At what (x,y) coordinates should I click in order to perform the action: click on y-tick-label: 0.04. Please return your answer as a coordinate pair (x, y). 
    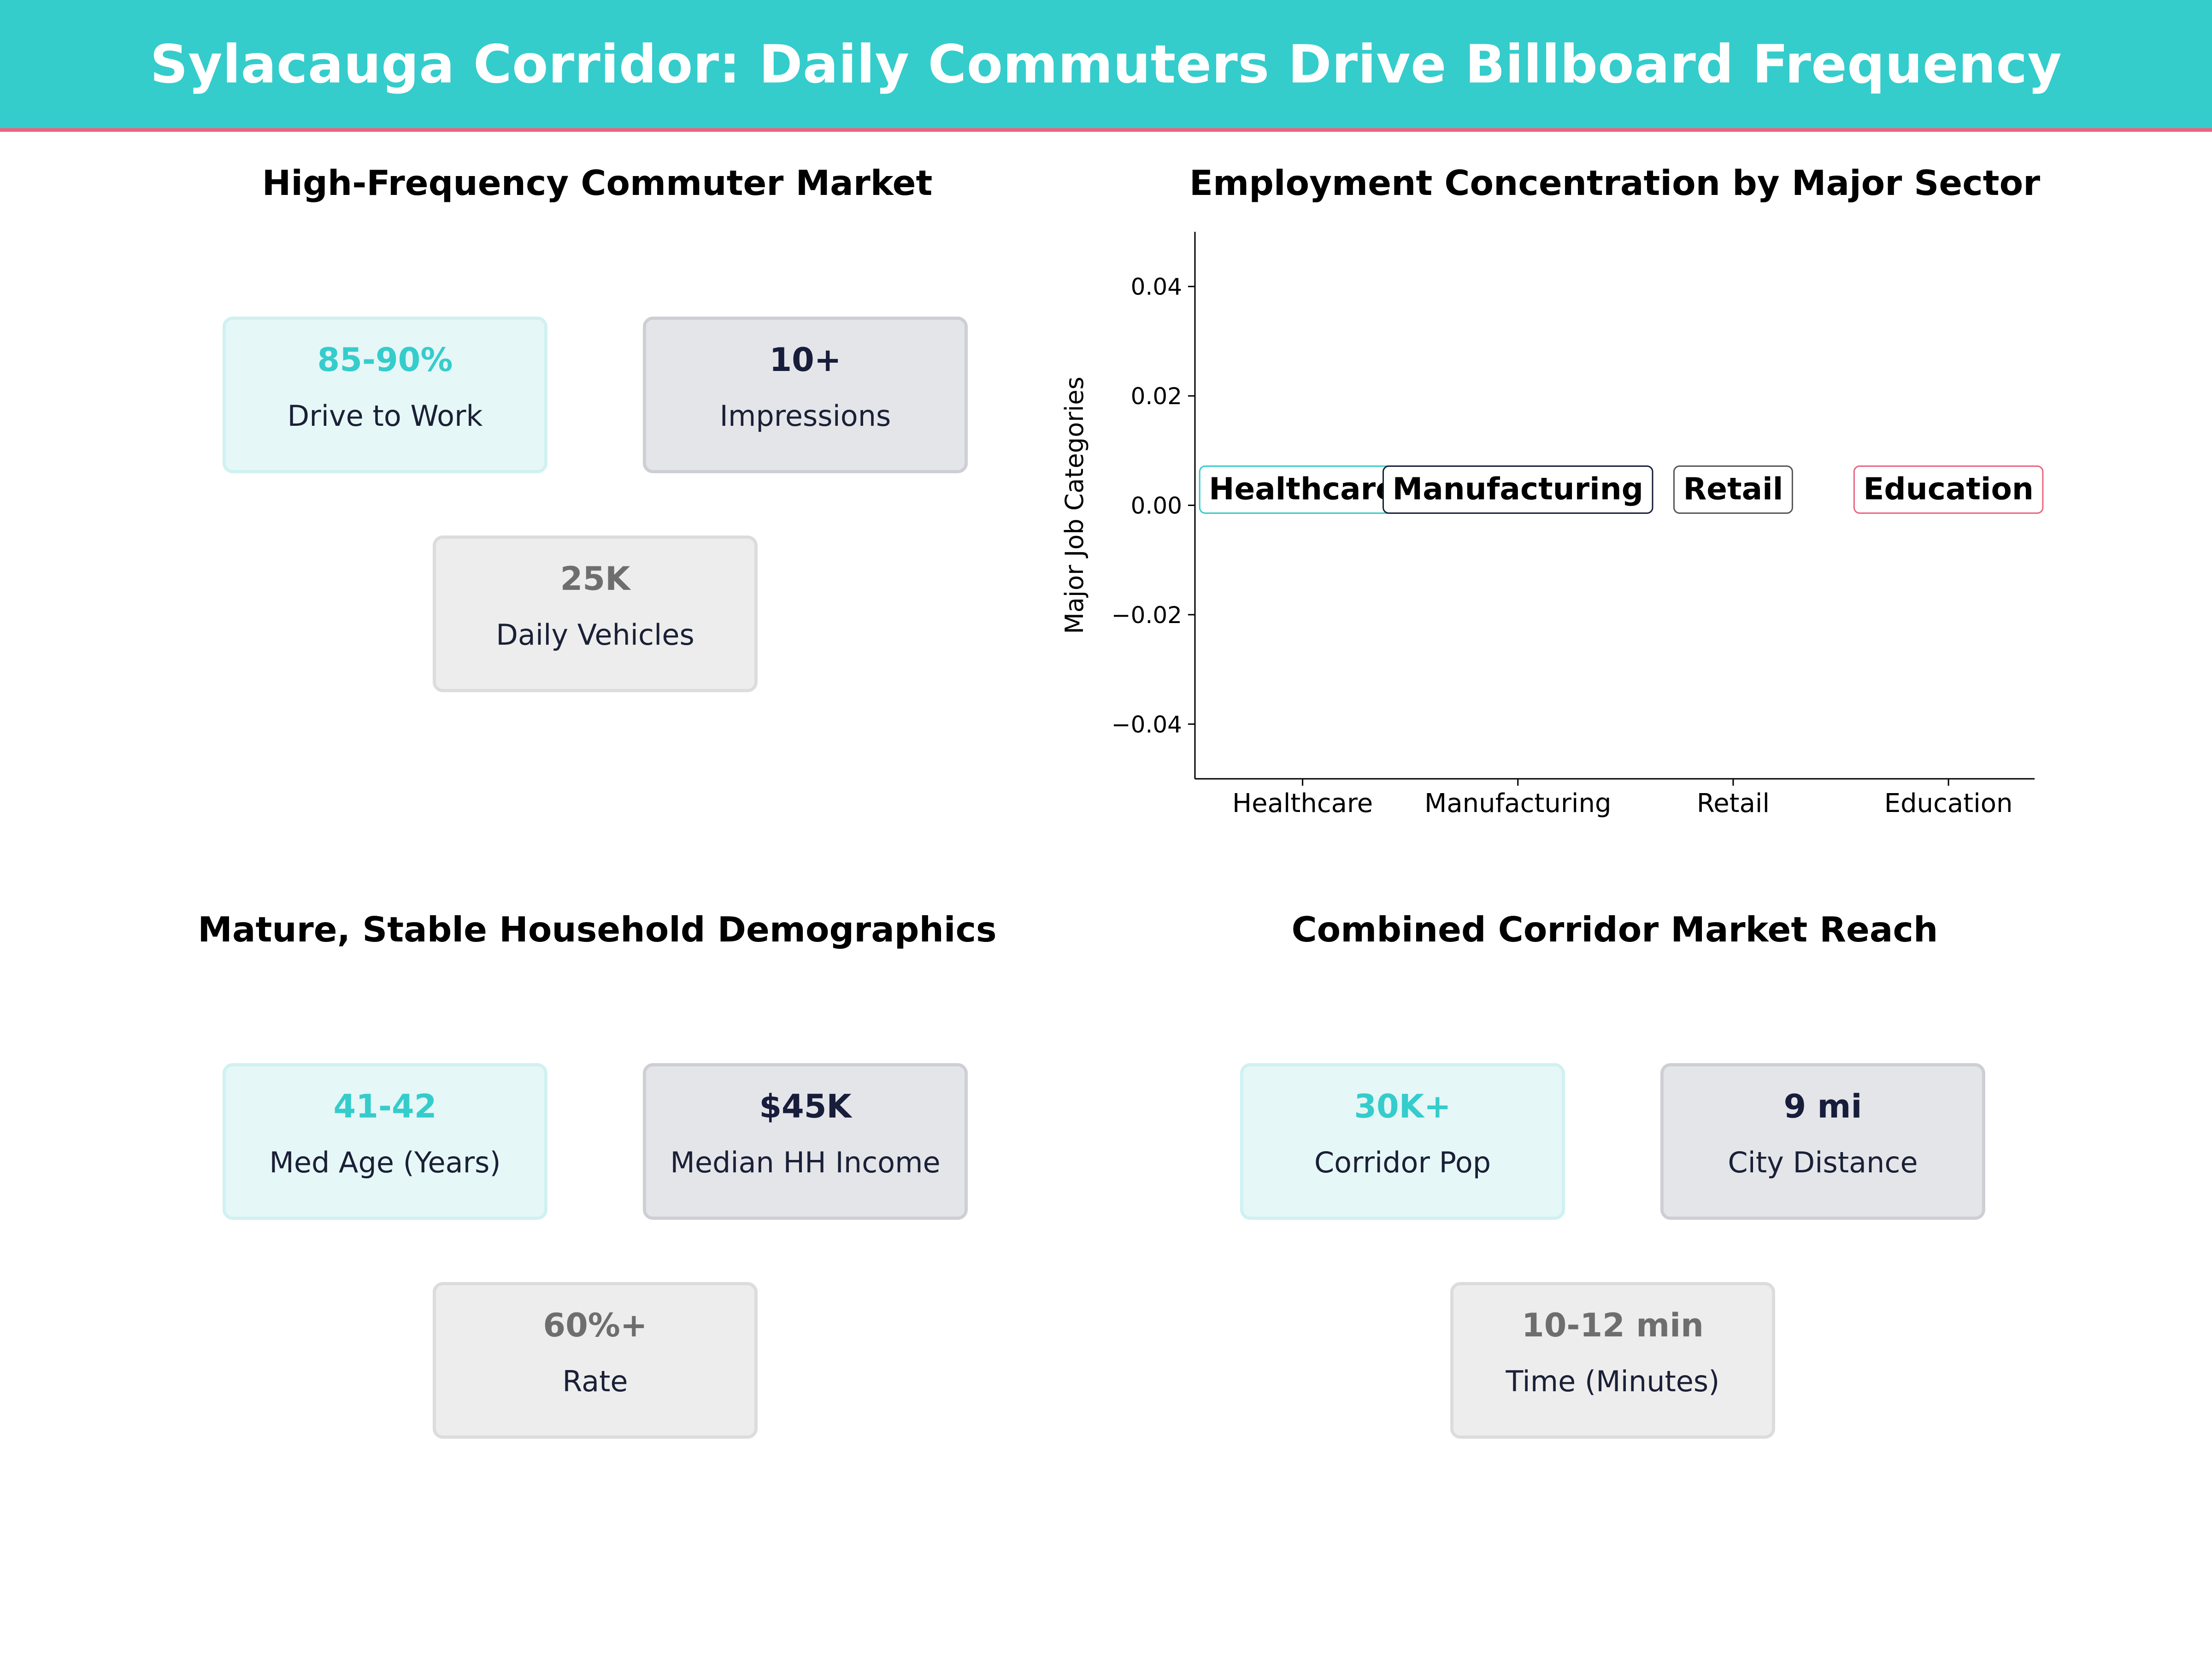
    Looking at the image, I should click on (1156, 287).